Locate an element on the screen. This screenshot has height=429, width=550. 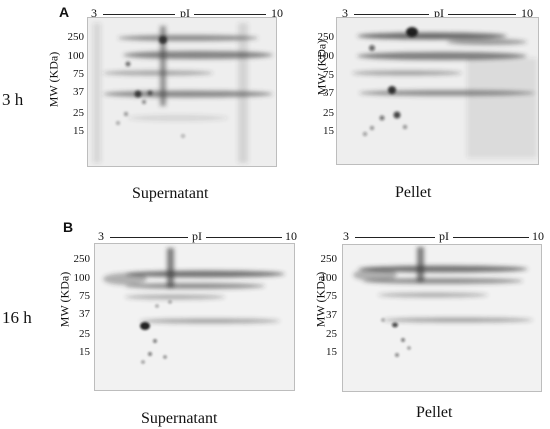
caption-supernatant-16h: Supernatant is located at coordinates (179, 418).